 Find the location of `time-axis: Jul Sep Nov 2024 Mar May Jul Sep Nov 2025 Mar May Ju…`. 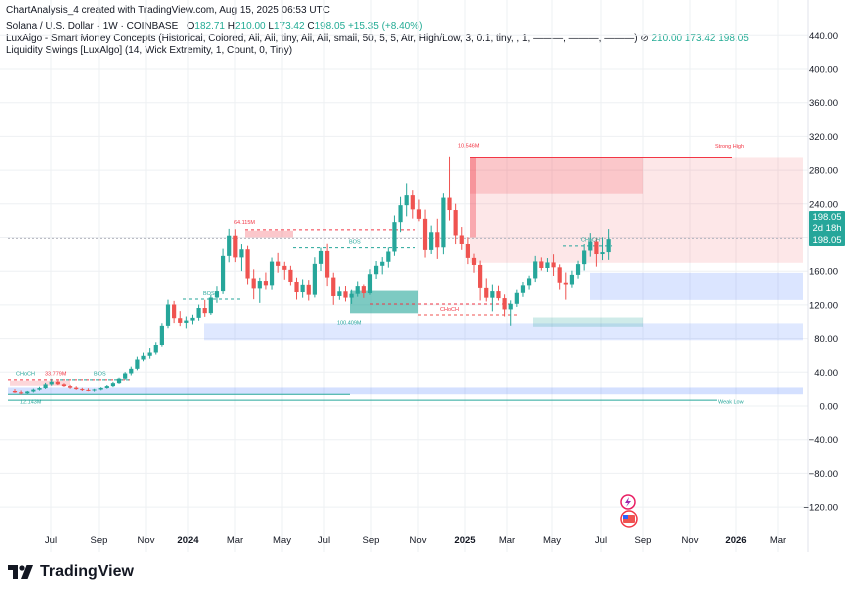

time-axis: Jul Sep Nov 2024 Mar May Jul Sep Nov 2025 Mar May Ju… is located at coordinates (415, 540).